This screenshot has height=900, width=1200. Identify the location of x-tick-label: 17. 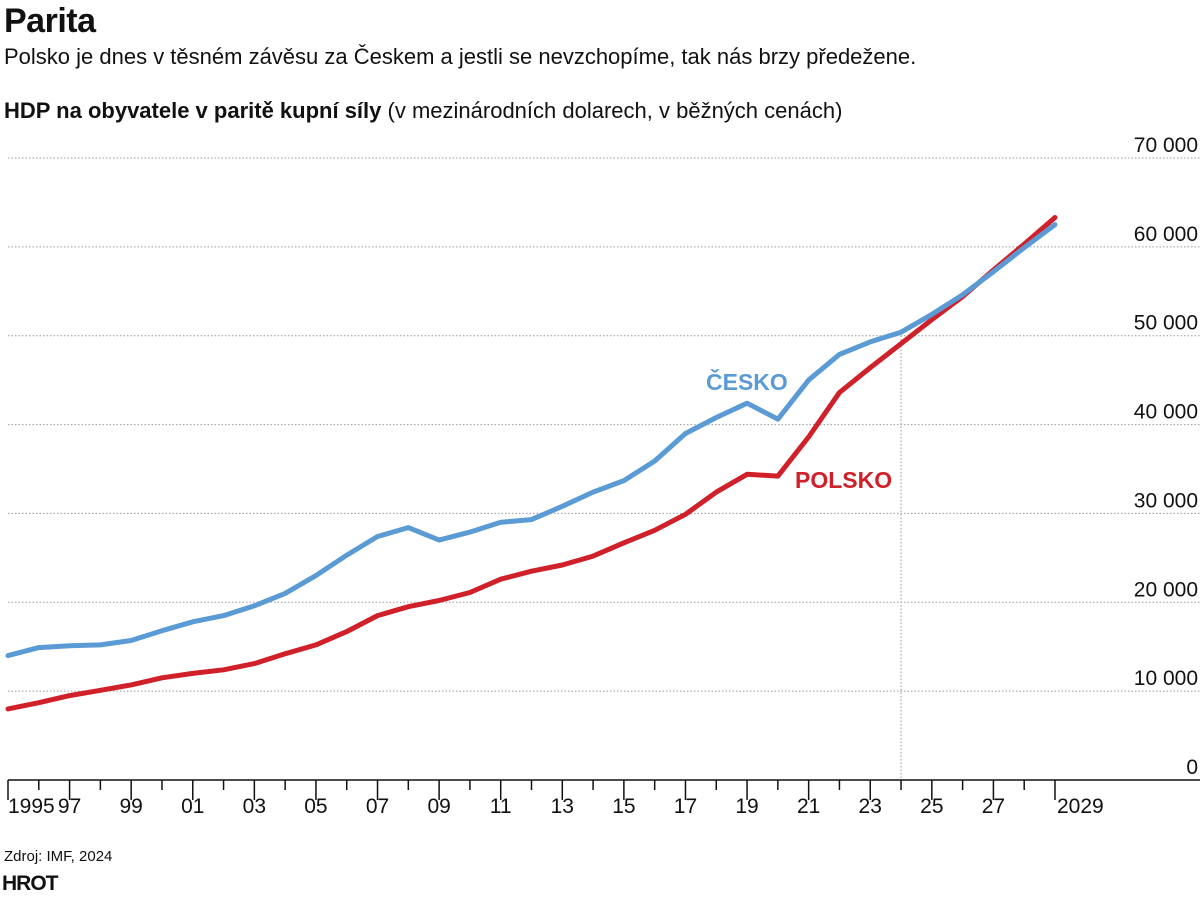
(685, 806).